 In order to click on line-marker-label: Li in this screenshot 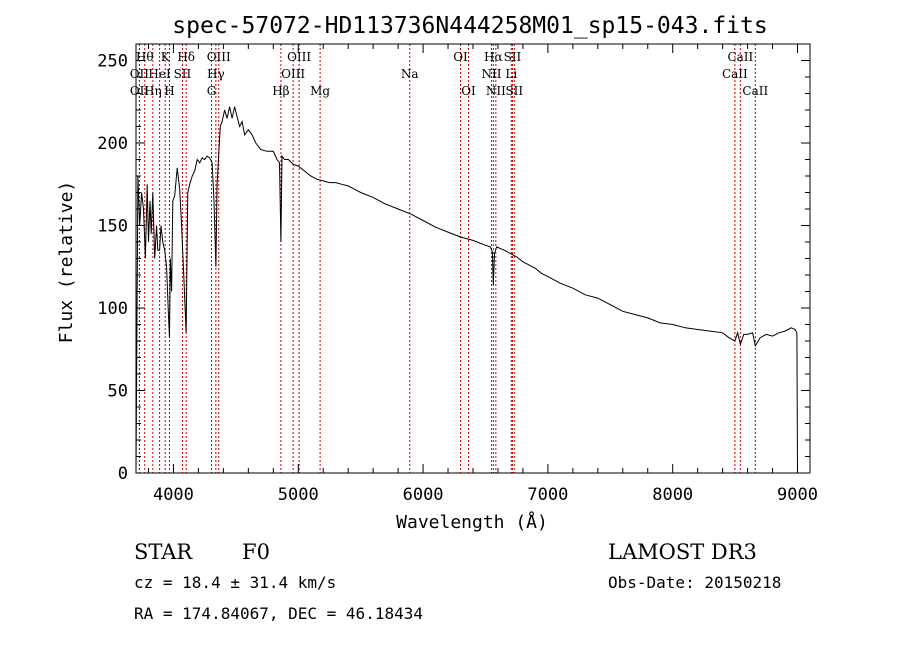, I will do `click(511, 74)`.